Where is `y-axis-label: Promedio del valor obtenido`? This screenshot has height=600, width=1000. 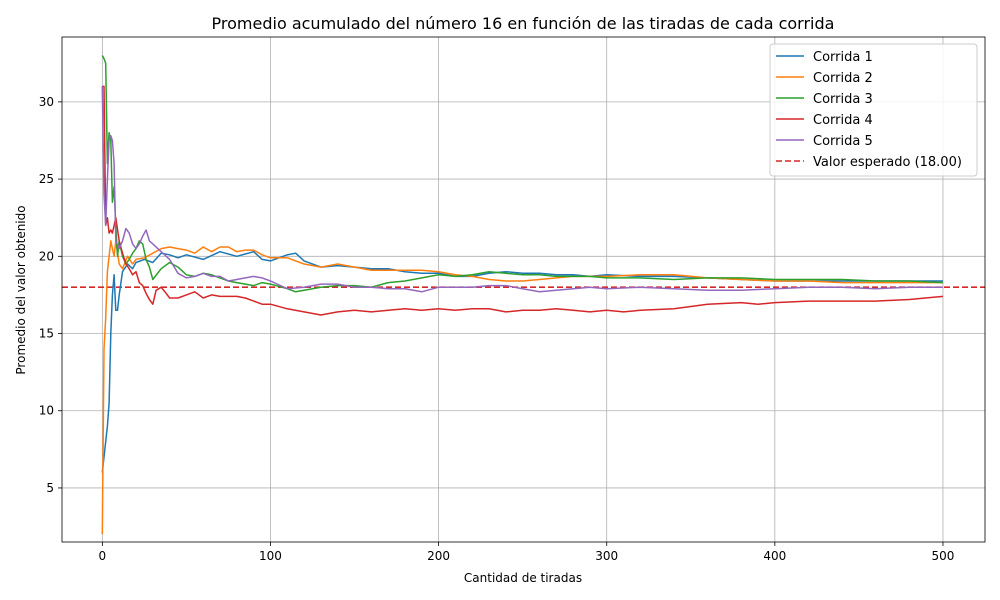
y-axis-label: Promedio del valor obtenido is located at coordinates (21, 289).